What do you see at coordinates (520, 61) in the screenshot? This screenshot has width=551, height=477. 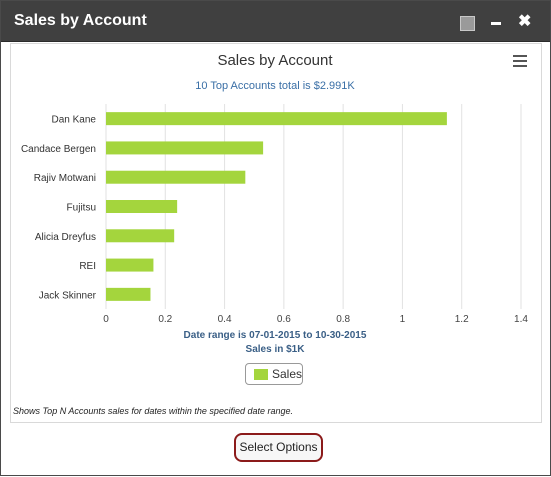 I see `chart-menu-icon` at bounding box center [520, 61].